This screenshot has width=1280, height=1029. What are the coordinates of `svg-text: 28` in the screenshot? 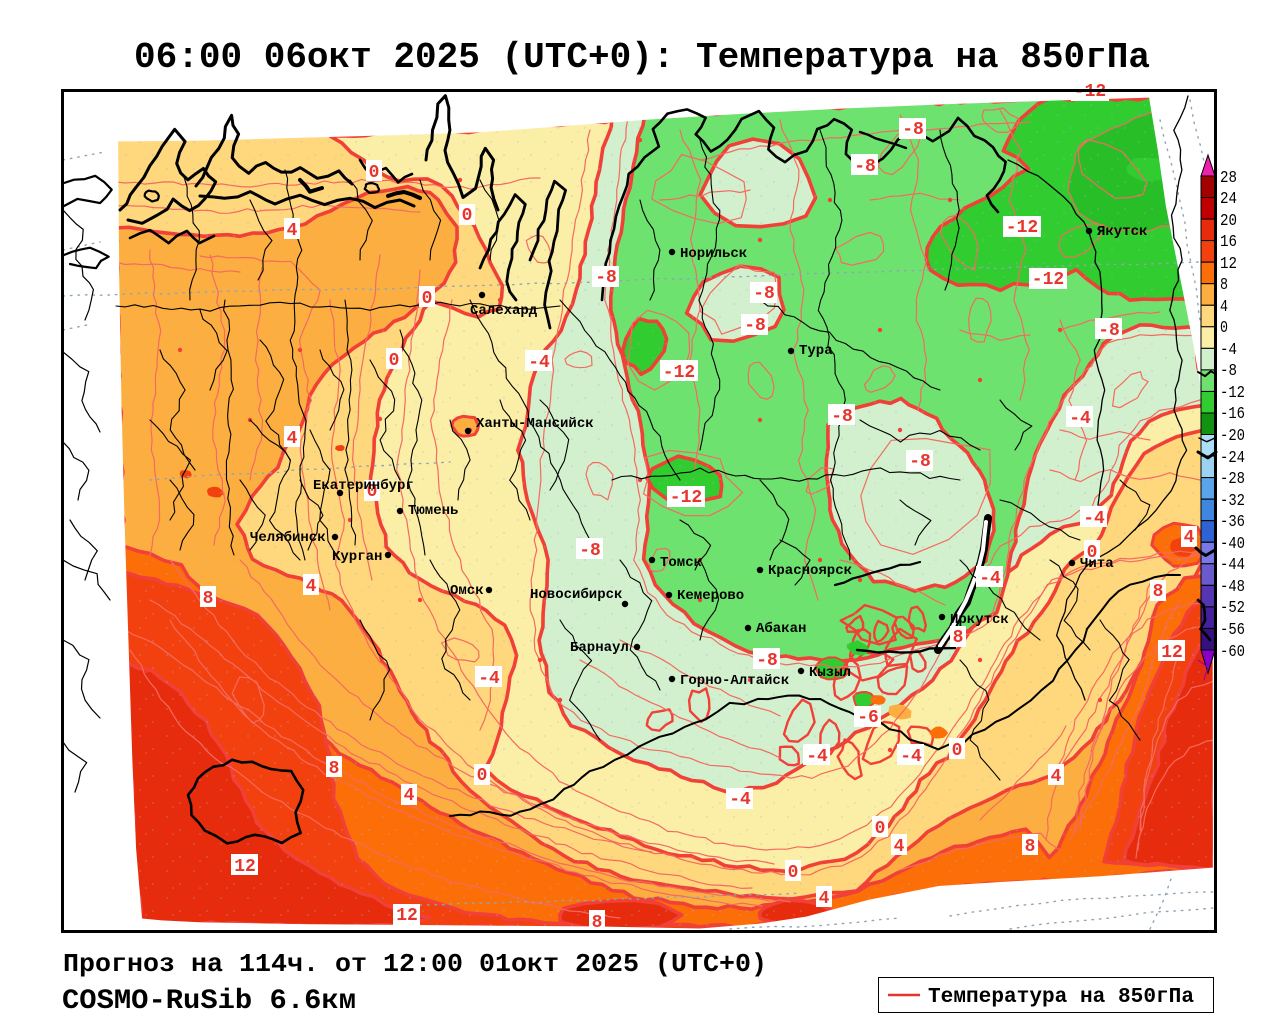 It's located at (1228, 178).